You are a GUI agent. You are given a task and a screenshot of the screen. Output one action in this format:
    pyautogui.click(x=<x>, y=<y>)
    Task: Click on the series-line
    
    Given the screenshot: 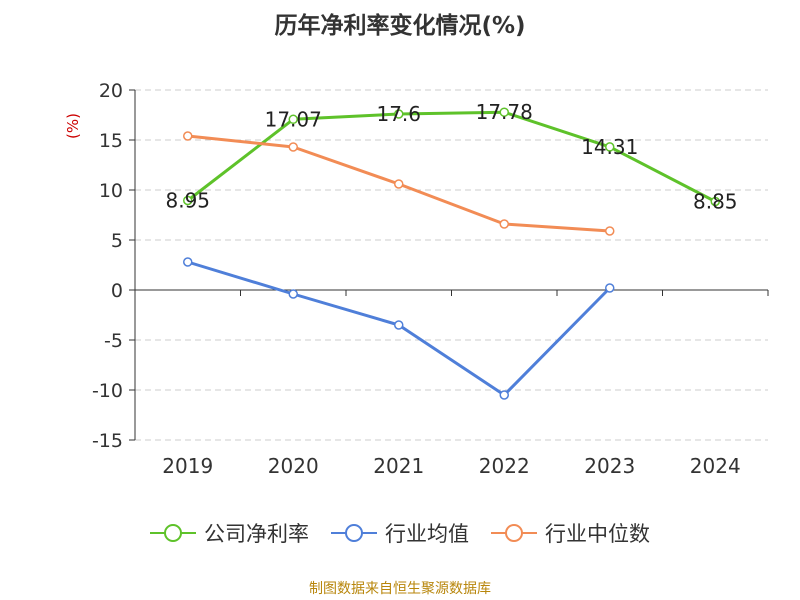 What is the action you would take?
    pyautogui.click(x=451, y=156)
    